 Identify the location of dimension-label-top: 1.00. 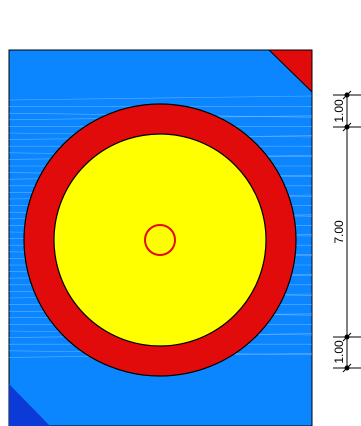
(339, 111).